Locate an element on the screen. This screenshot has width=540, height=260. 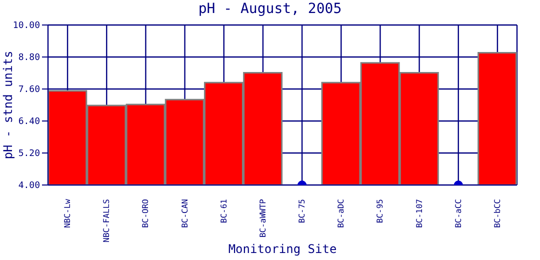
y-tick-label: 6.40 is located at coordinates (29, 122).